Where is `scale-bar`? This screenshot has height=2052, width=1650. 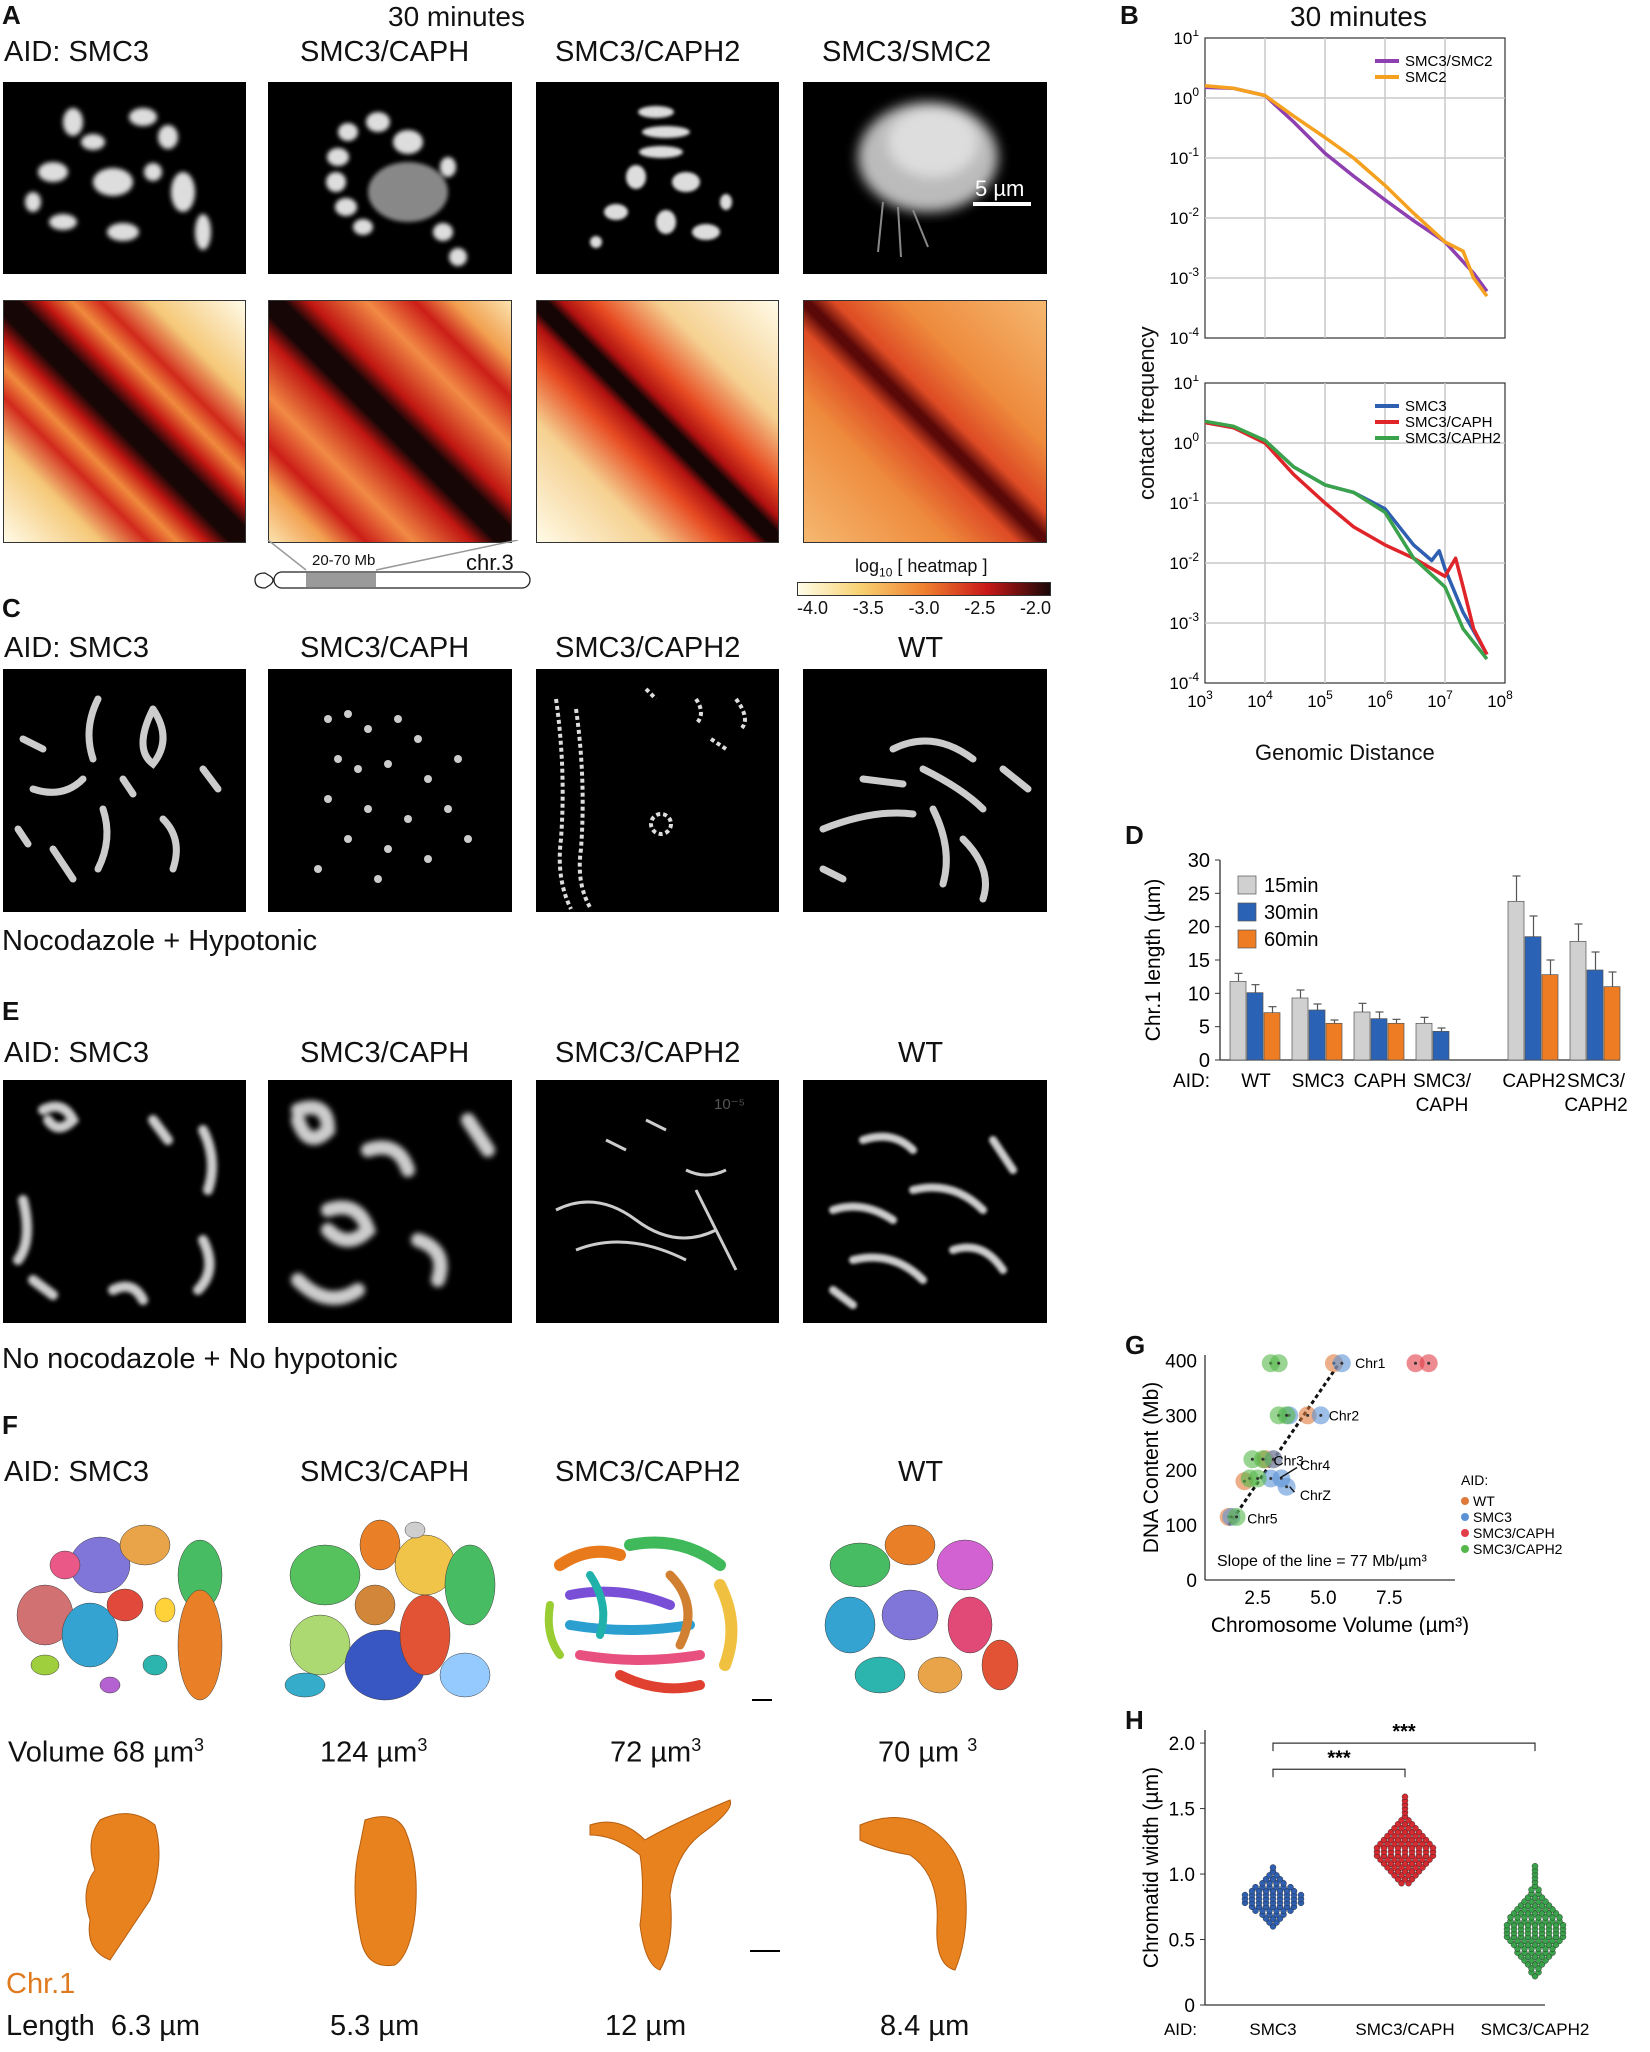 scale-bar is located at coordinates (1002, 204).